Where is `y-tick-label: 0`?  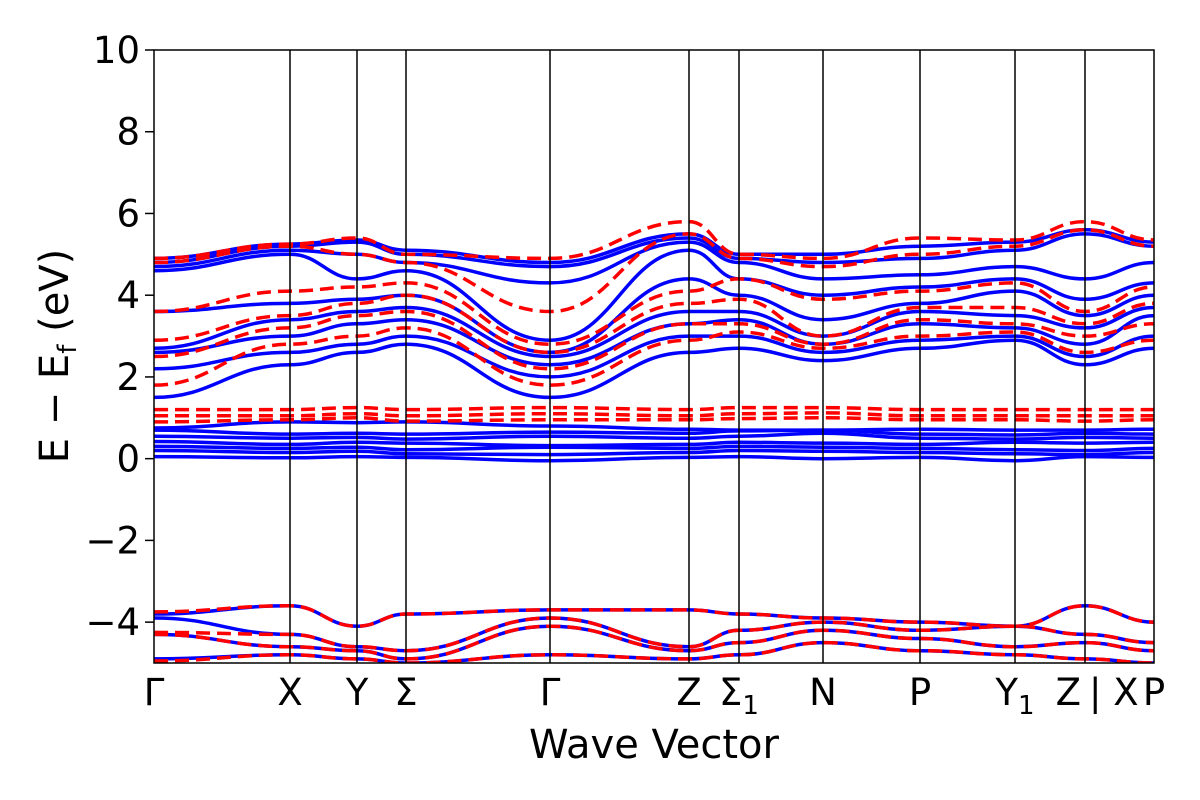
y-tick-label: 0 is located at coordinates (128, 459).